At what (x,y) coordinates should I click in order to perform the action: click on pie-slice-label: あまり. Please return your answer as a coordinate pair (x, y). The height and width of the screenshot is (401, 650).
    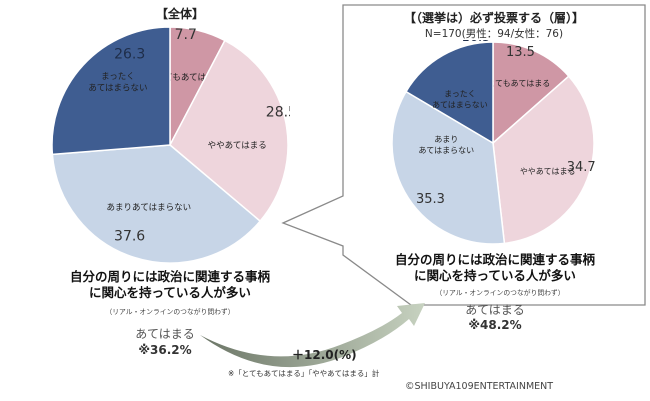
    Looking at the image, I should click on (446, 139).